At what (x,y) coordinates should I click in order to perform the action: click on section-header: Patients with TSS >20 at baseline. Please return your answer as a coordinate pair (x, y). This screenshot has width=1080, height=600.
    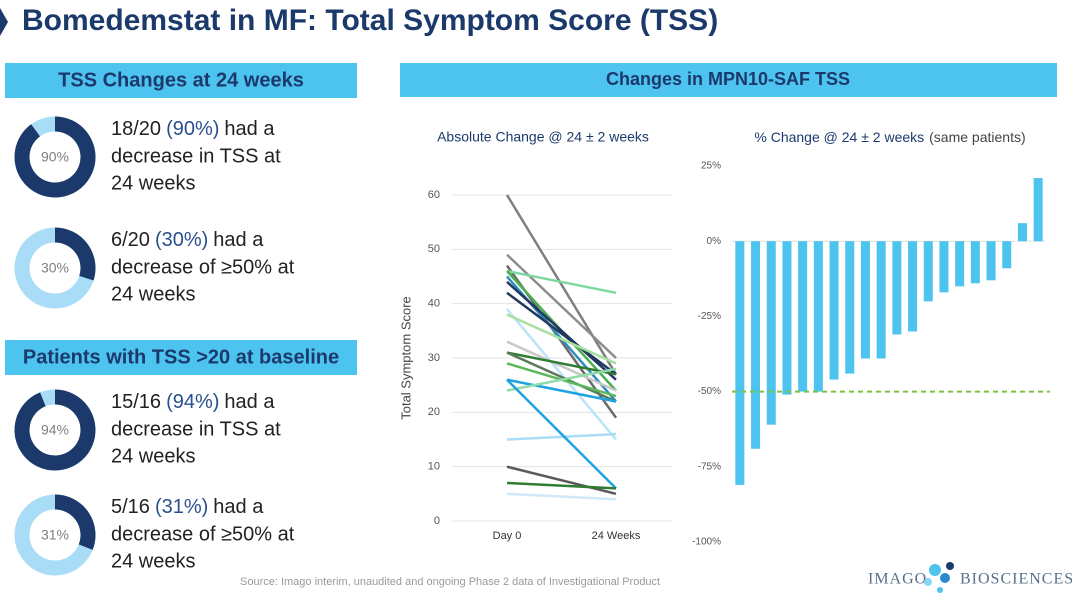
    Looking at the image, I should click on (181, 357).